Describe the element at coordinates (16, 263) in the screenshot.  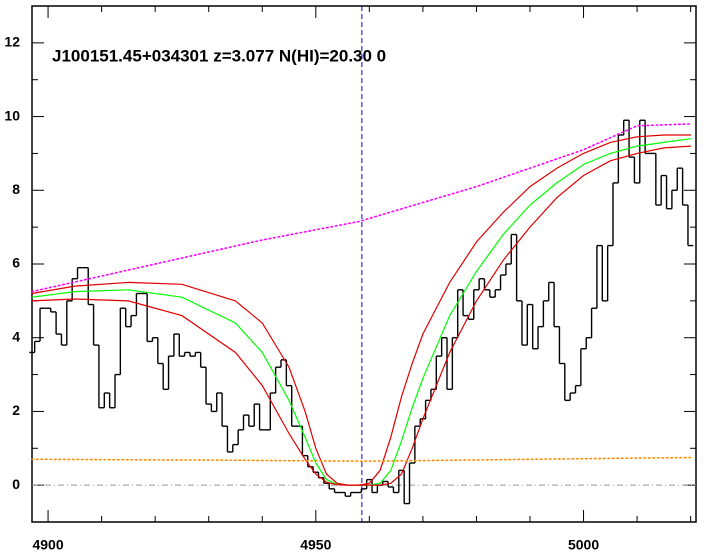
I see `y-tick-label: 6` at that location.